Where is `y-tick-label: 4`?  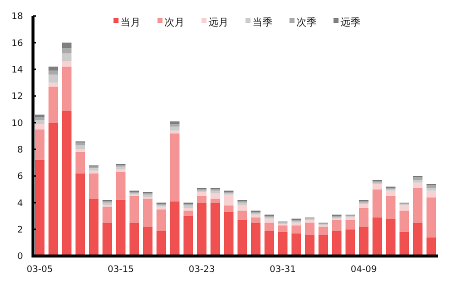
y-tick-label: 4 is located at coordinates (20, 203).